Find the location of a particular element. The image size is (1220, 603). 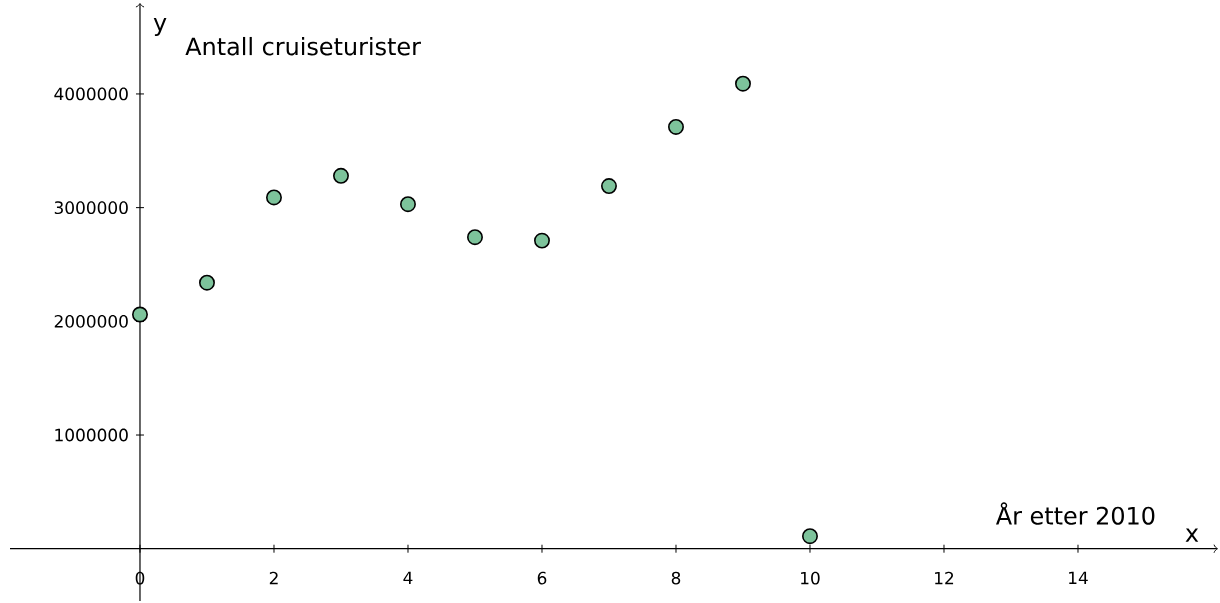

x-tick-label: 10 is located at coordinates (810, 578).